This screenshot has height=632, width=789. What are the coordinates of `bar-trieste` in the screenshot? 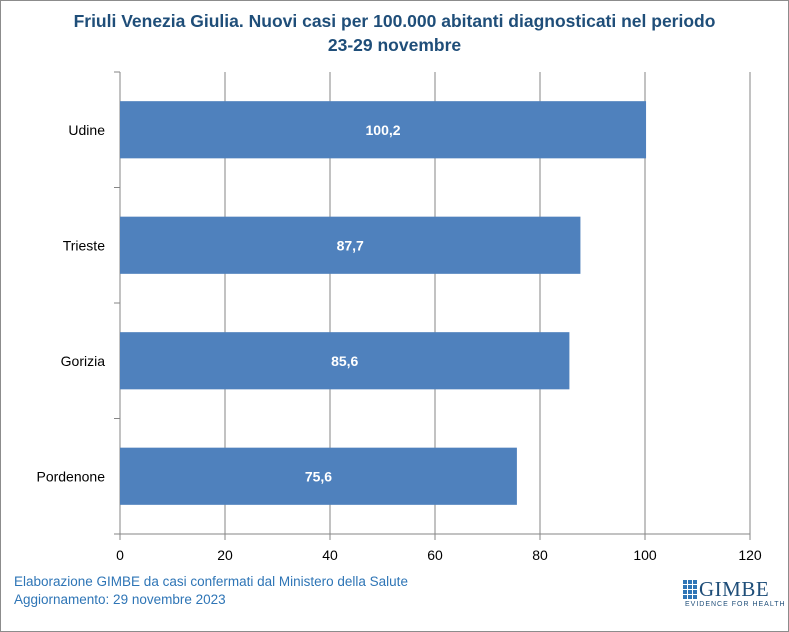 It's located at (350, 245).